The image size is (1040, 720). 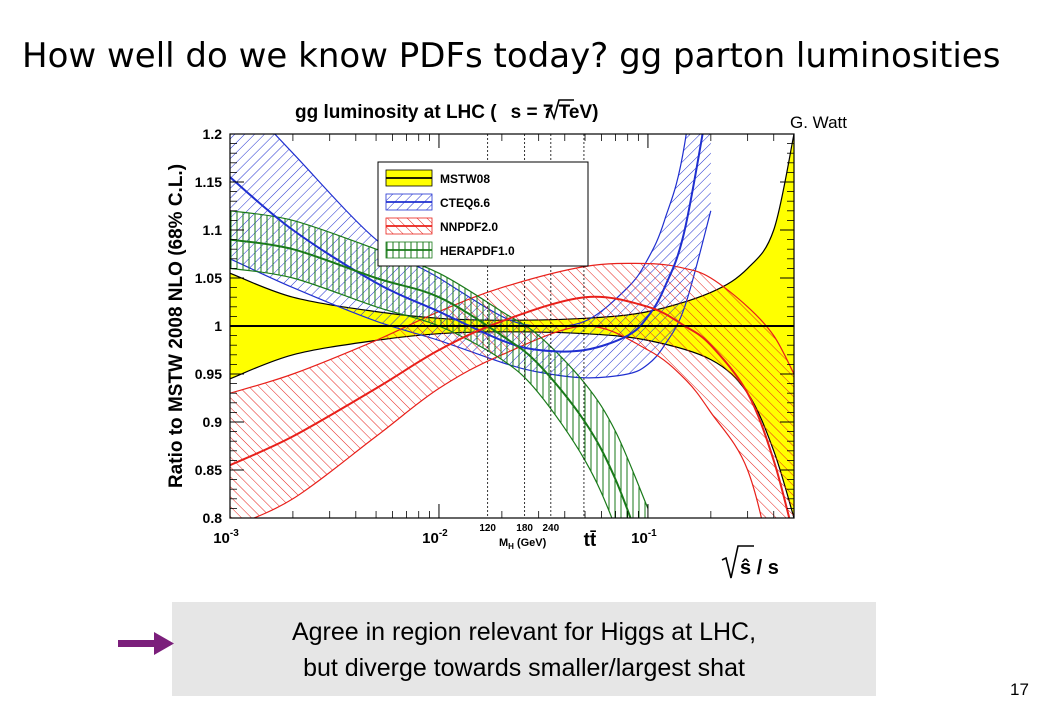 What do you see at coordinates (435, 537) in the screenshot?
I see `x-tick-label: 10⁻²` at bounding box center [435, 537].